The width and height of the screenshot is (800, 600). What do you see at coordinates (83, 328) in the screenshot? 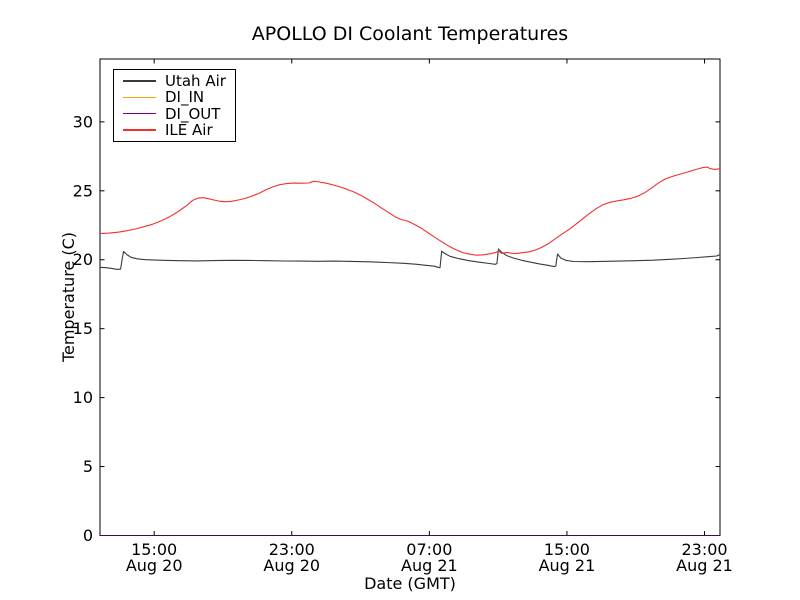
I see `y-tick-label: 15` at bounding box center [83, 328].